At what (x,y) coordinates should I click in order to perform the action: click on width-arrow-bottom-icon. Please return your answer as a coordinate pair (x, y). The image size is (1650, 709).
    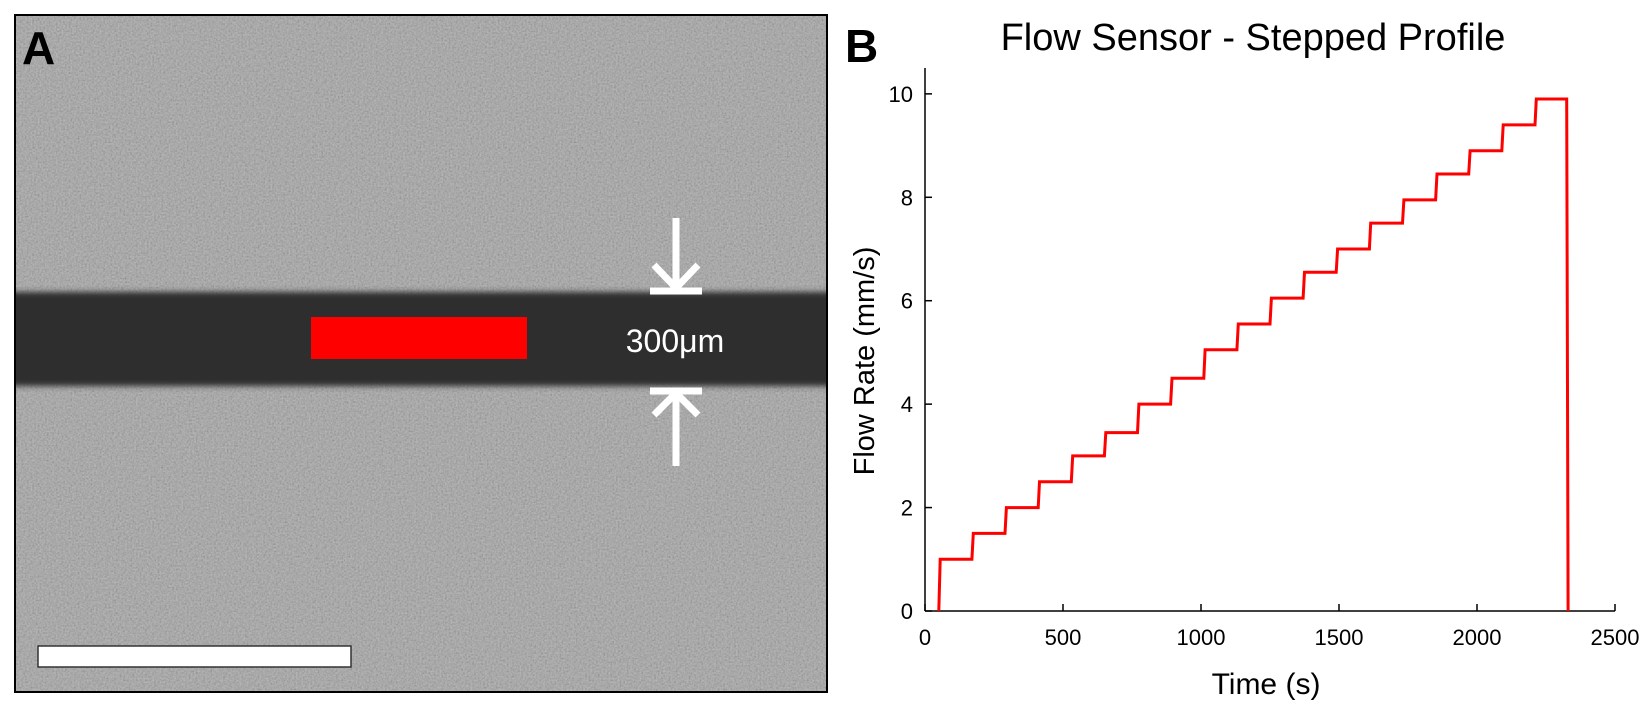
    Looking at the image, I should click on (676, 426).